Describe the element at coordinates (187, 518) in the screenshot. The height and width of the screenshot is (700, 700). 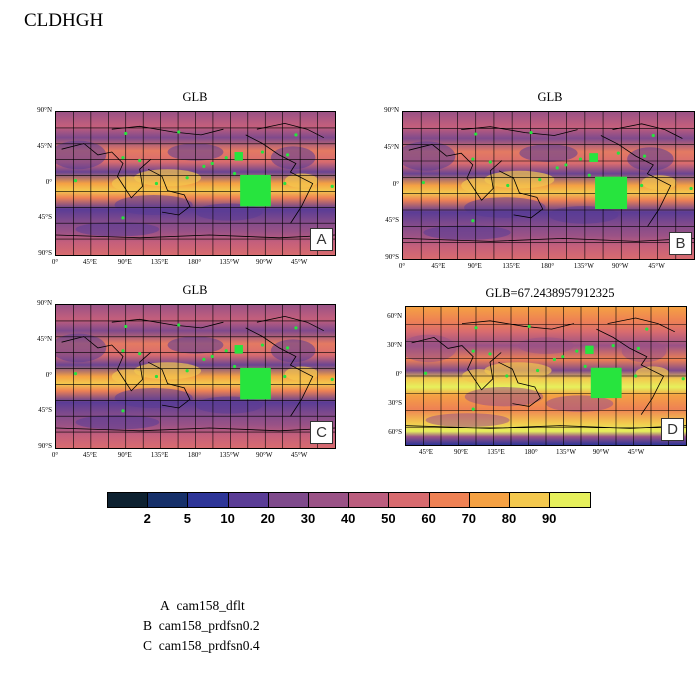
I see `colorbar-label: 5` at that location.